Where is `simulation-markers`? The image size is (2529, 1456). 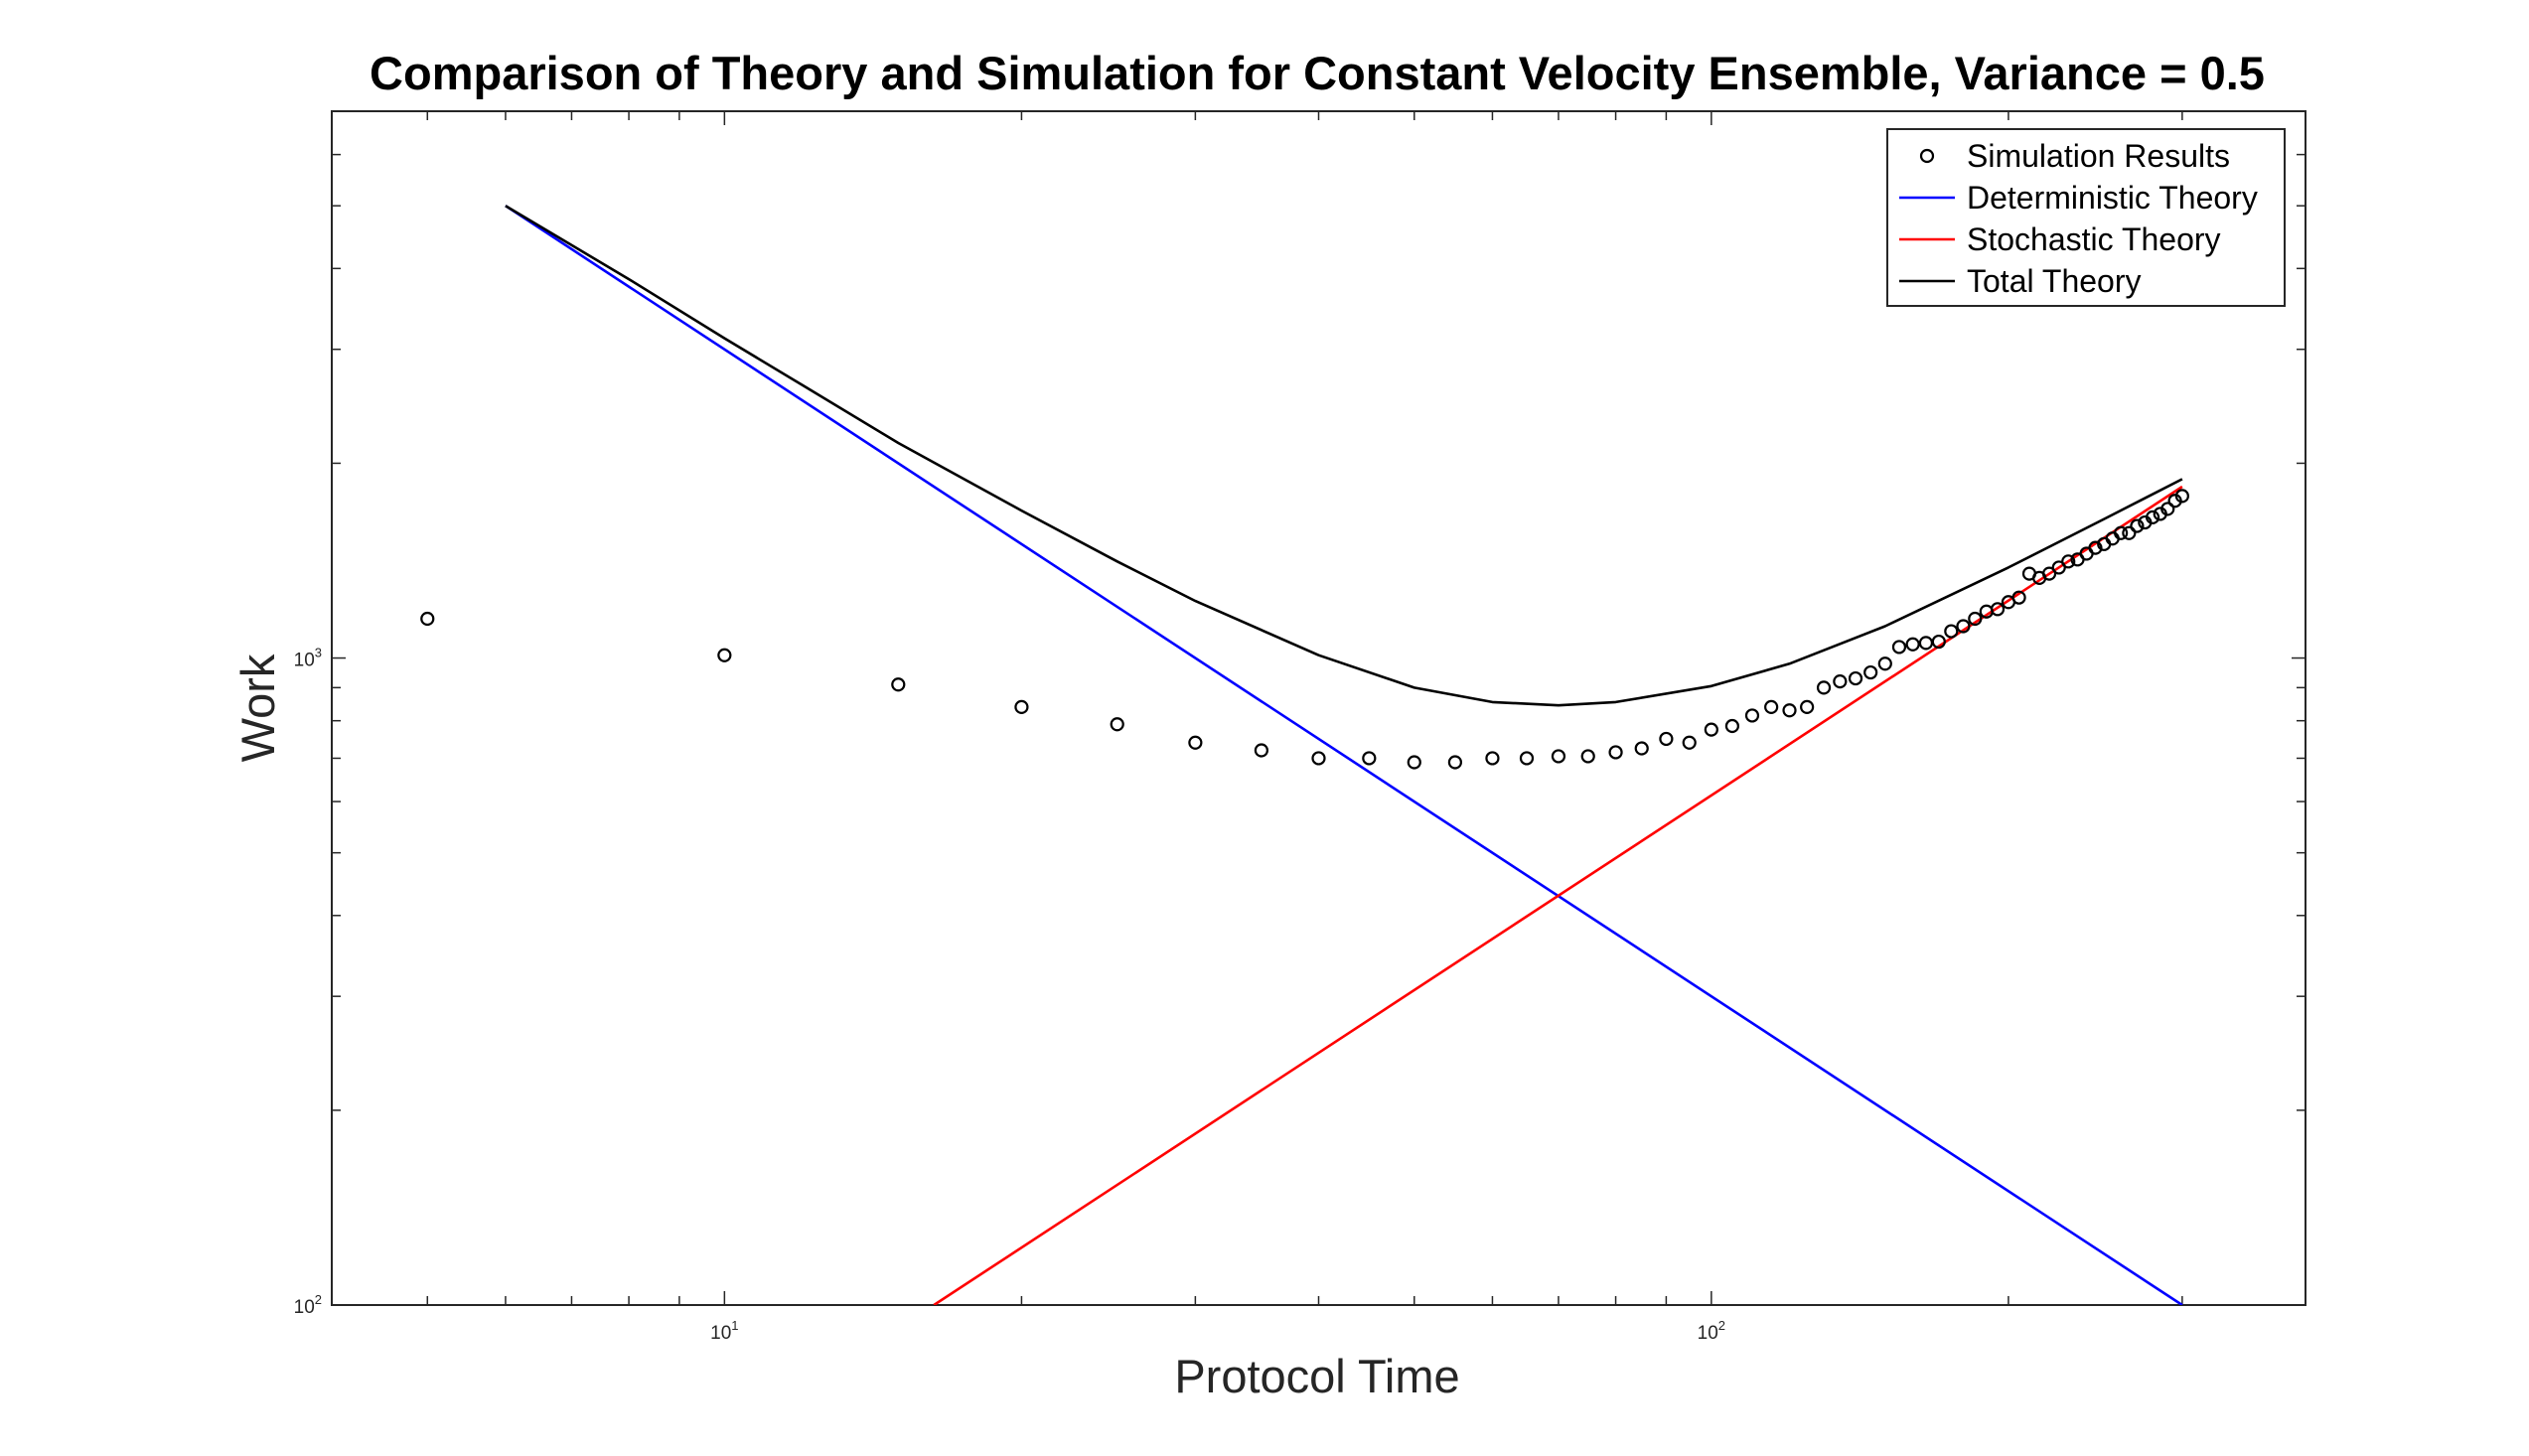
simulation-markers is located at coordinates (1304, 629).